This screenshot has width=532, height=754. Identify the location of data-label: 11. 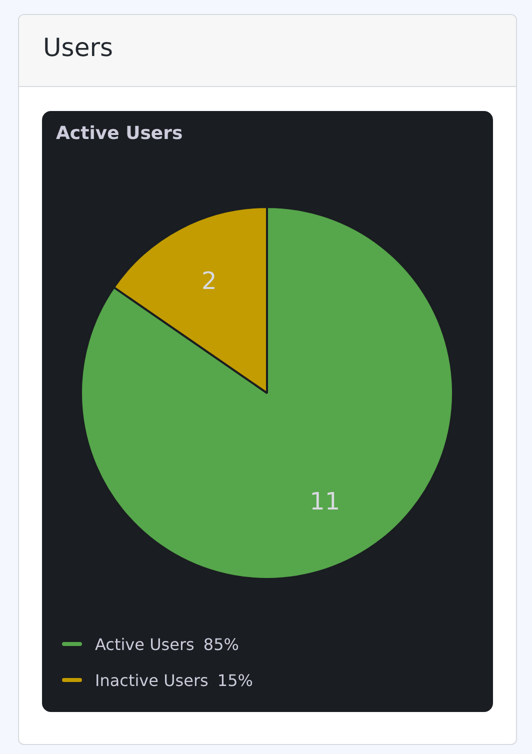
(325, 502).